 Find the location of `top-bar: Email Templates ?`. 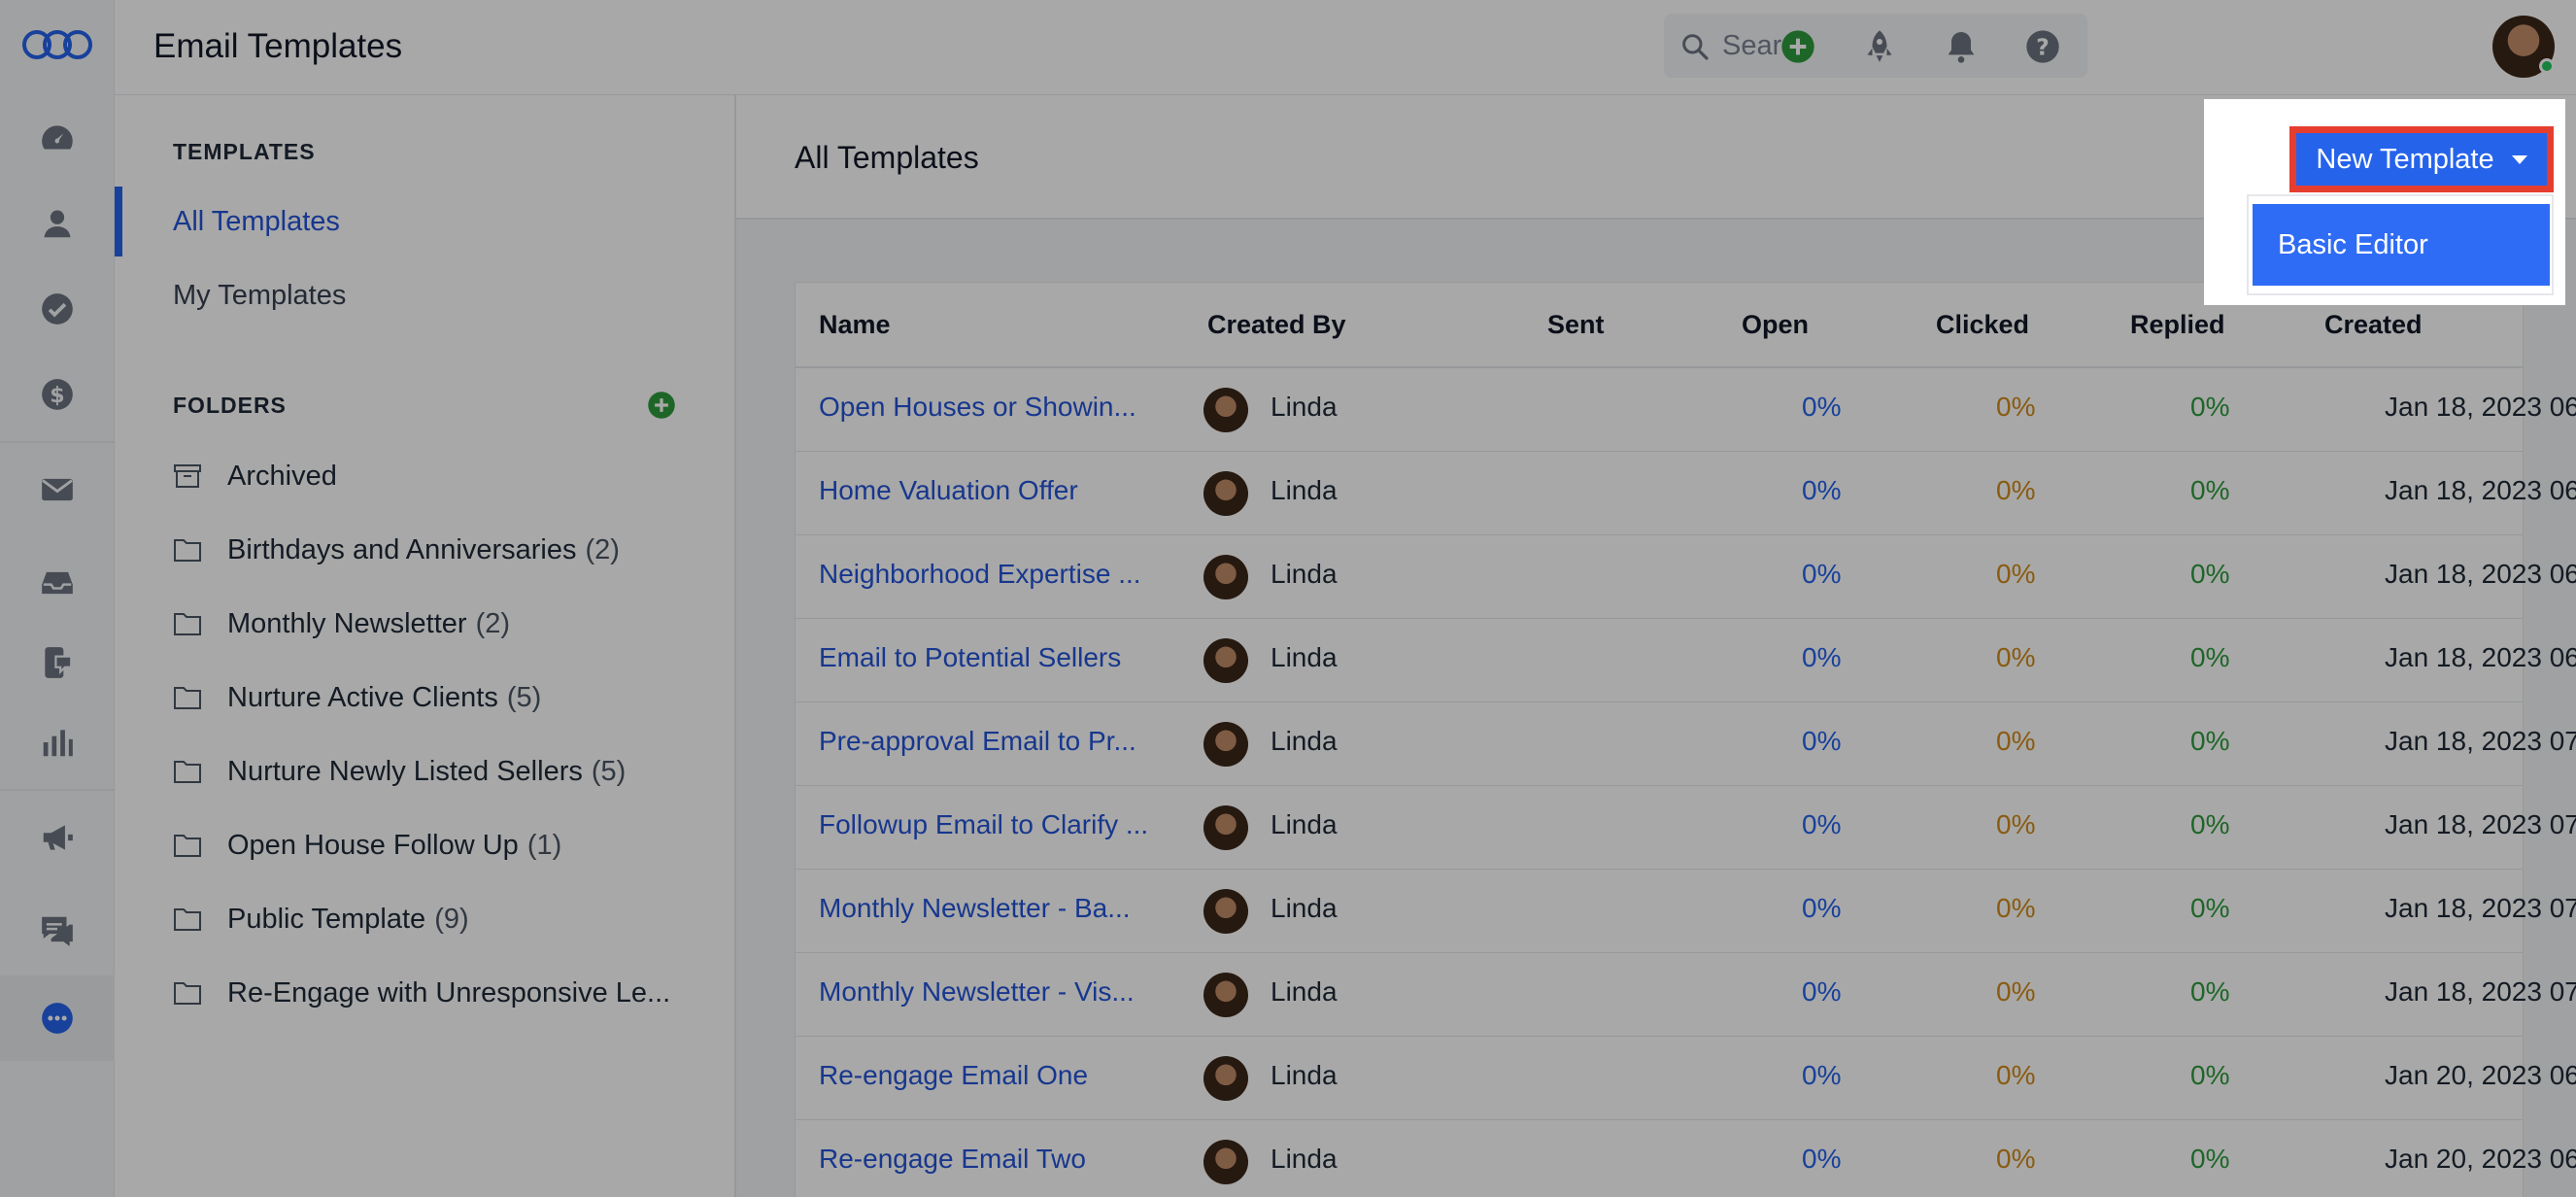

top-bar: Email Templates ? is located at coordinates (1345, 47).